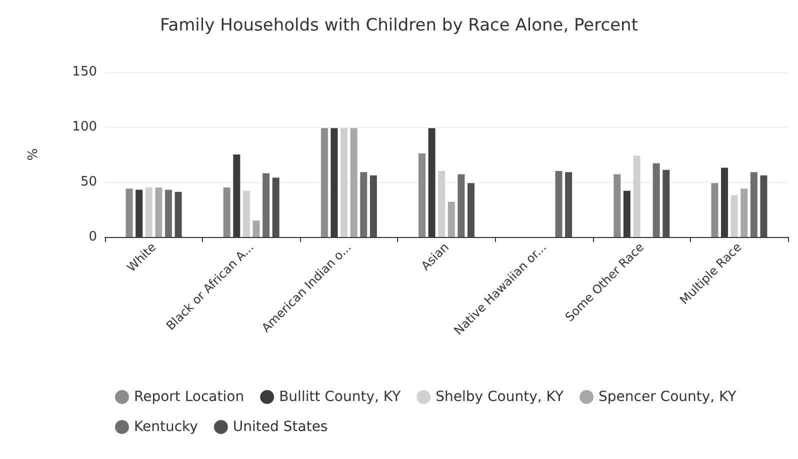 This screenshot has height=459, width=798. What do you see at coordinates (88, 182) in the screenshot?
I see `y-tick-label: 50` at bounding box center [88, 182].